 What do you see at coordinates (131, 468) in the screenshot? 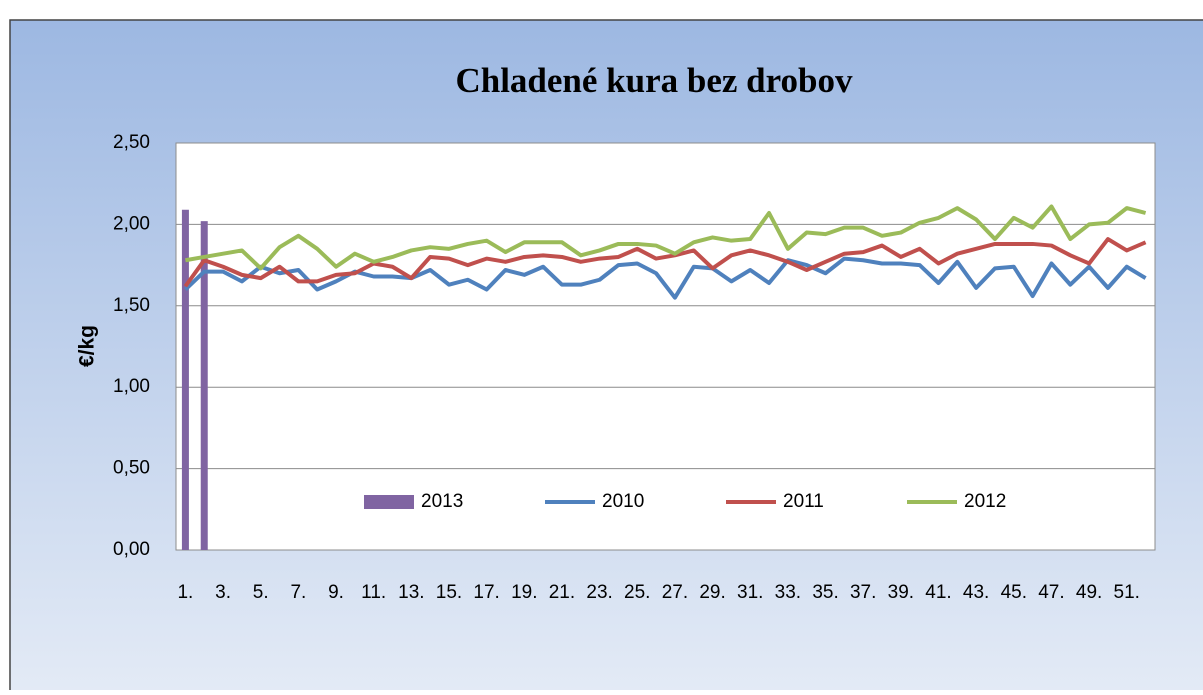
I see `y-tick-label: 0,50` at bounding box center [131, 468].